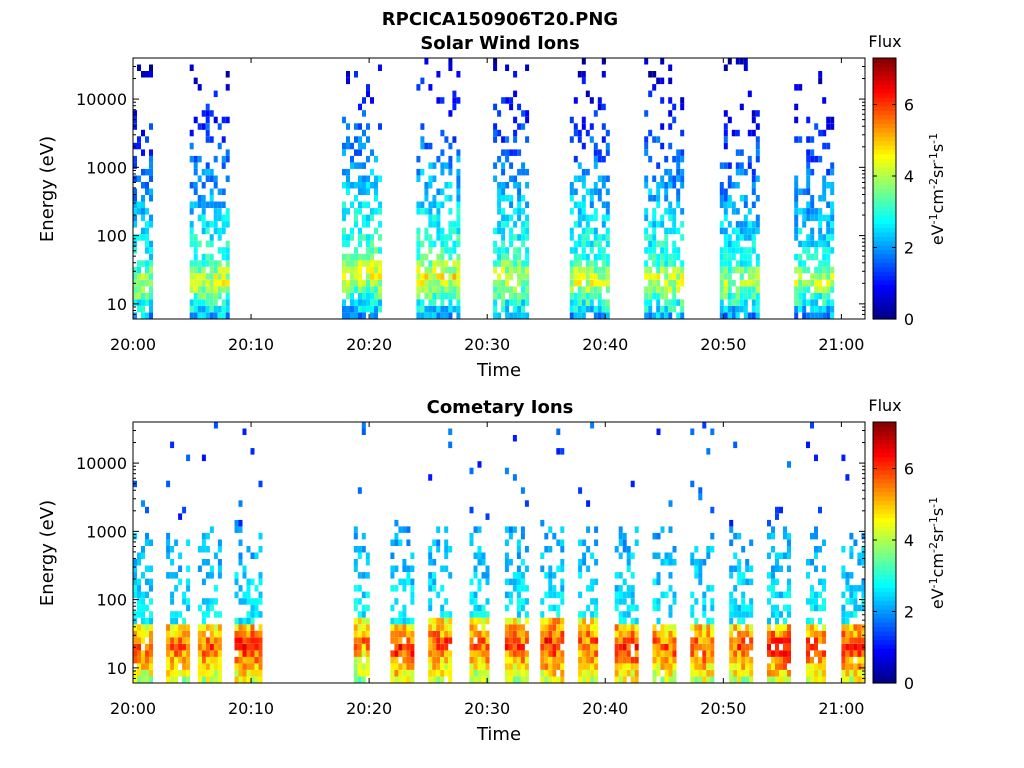 This screenshot has width=1024, height=768. I want to click on x-tick-label: 20:40, so click(605, 708).